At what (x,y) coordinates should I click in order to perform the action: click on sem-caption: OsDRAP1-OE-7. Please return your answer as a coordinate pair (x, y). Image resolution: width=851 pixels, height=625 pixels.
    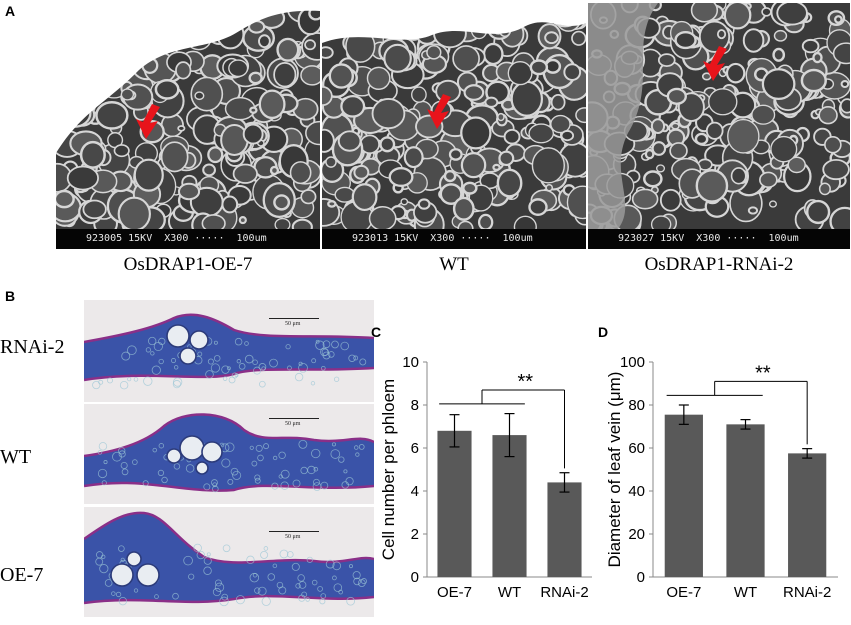
    Looking at the image, I should click on (188, 264).